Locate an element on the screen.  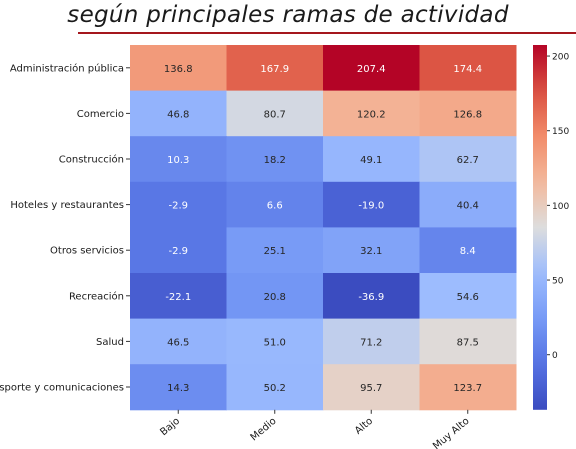
cell-label: 40.4 is located at coordinates (468, 206).